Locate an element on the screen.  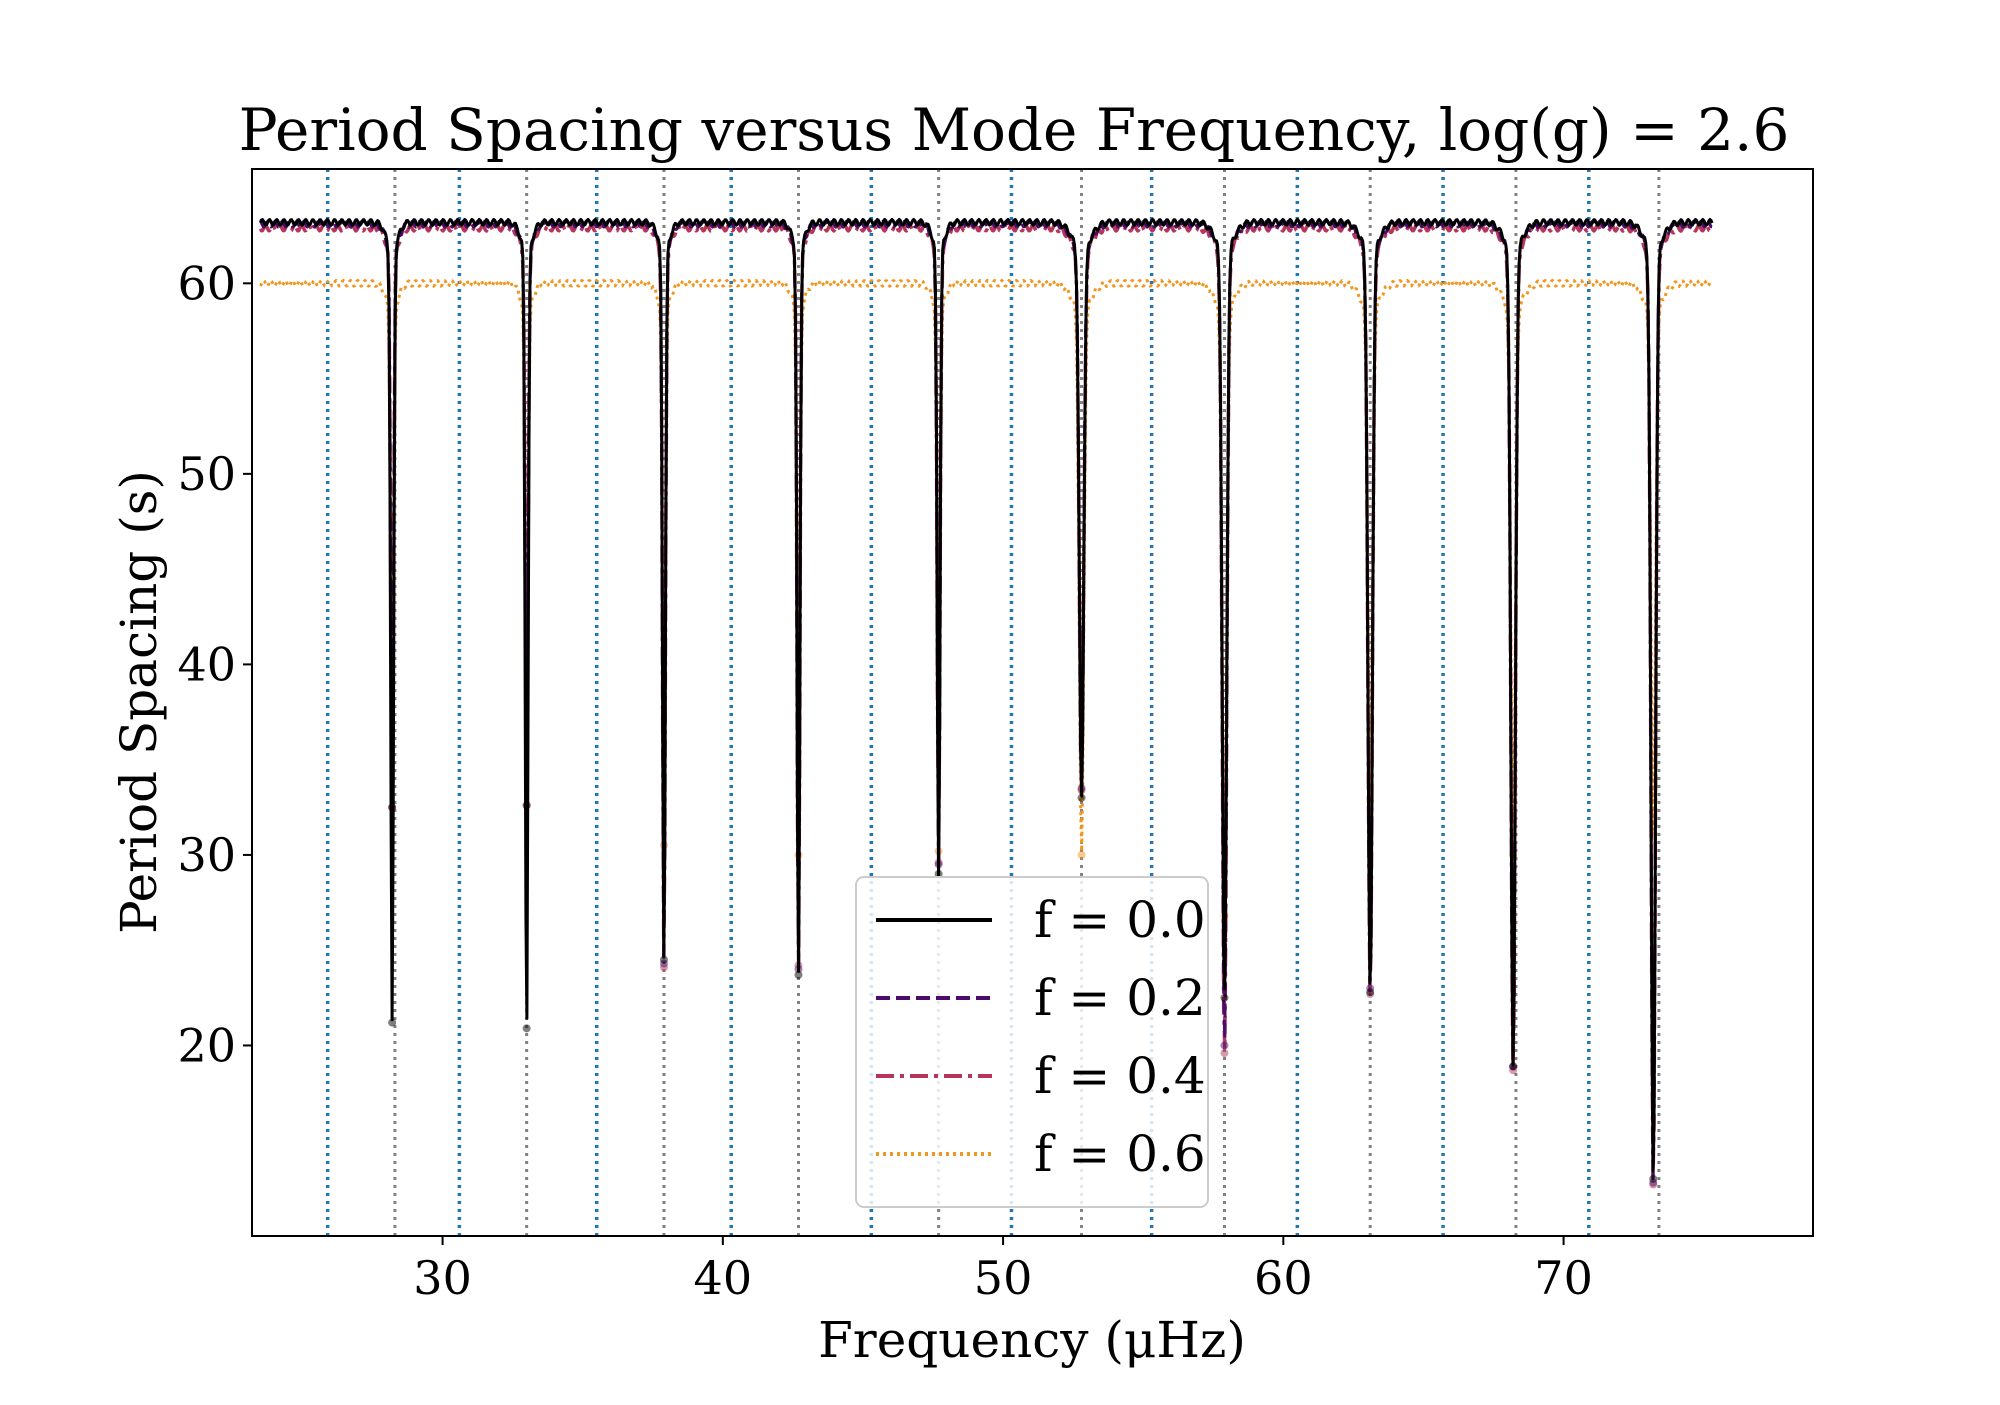
y-axis: 20 30 40 50 60 is located at coordinates (214, 664).